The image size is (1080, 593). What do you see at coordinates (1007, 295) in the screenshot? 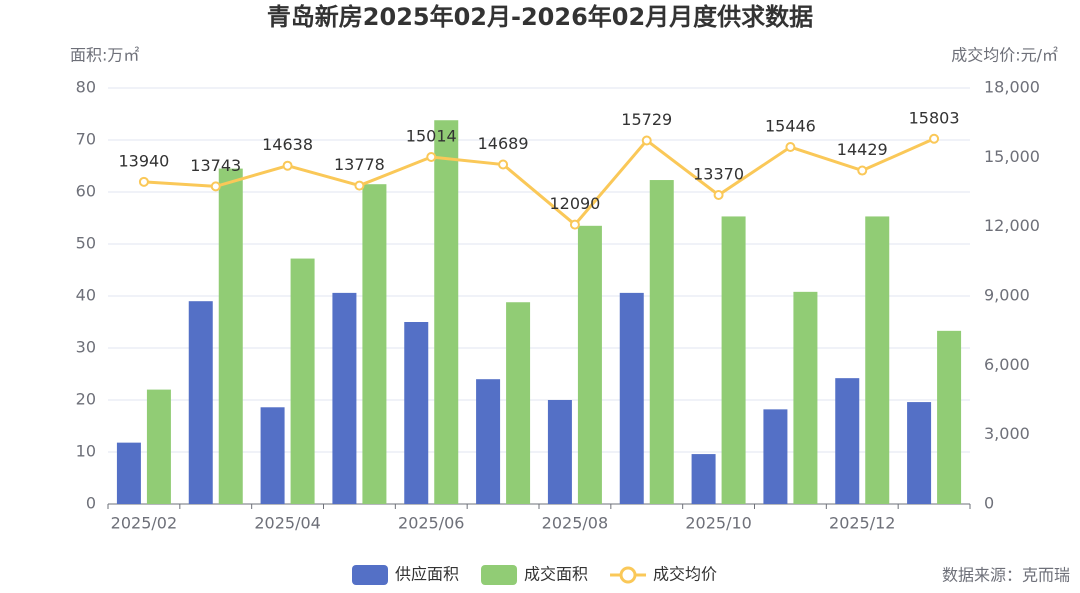
I see `y2-tick-label: 9,000` at bounding box center [1007, 295].